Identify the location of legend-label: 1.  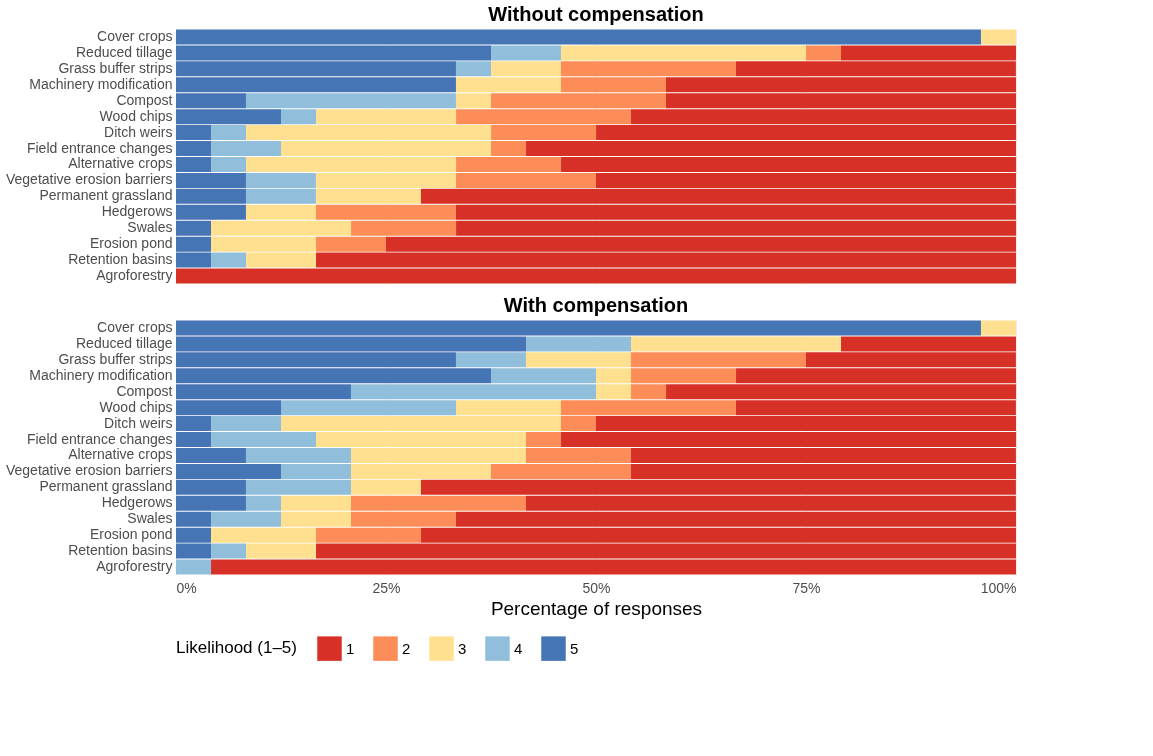
(350, 648).